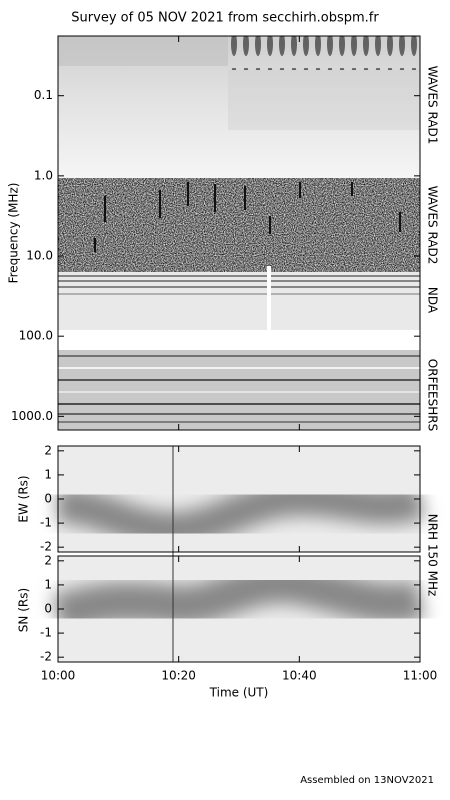 The width and height of the screenshot is (450, 800). What do you see at coordinates (58, 676) in the screenshot?
I see `x-tick-label: 10:00` at bounding box center [58, 676].